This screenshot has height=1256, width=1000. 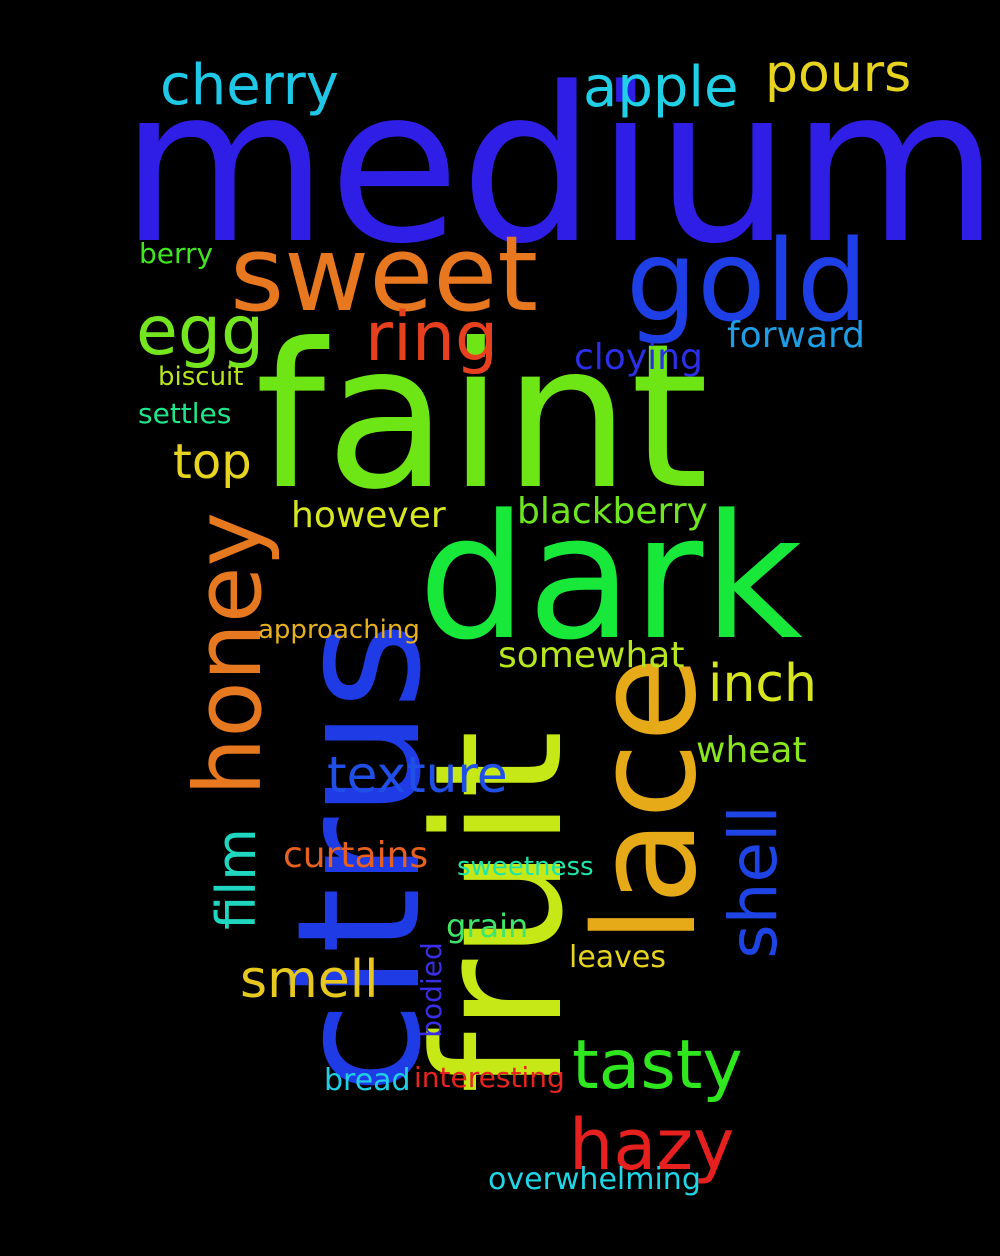 I want to click on word-shell: shell, so click(x=753, y=882).